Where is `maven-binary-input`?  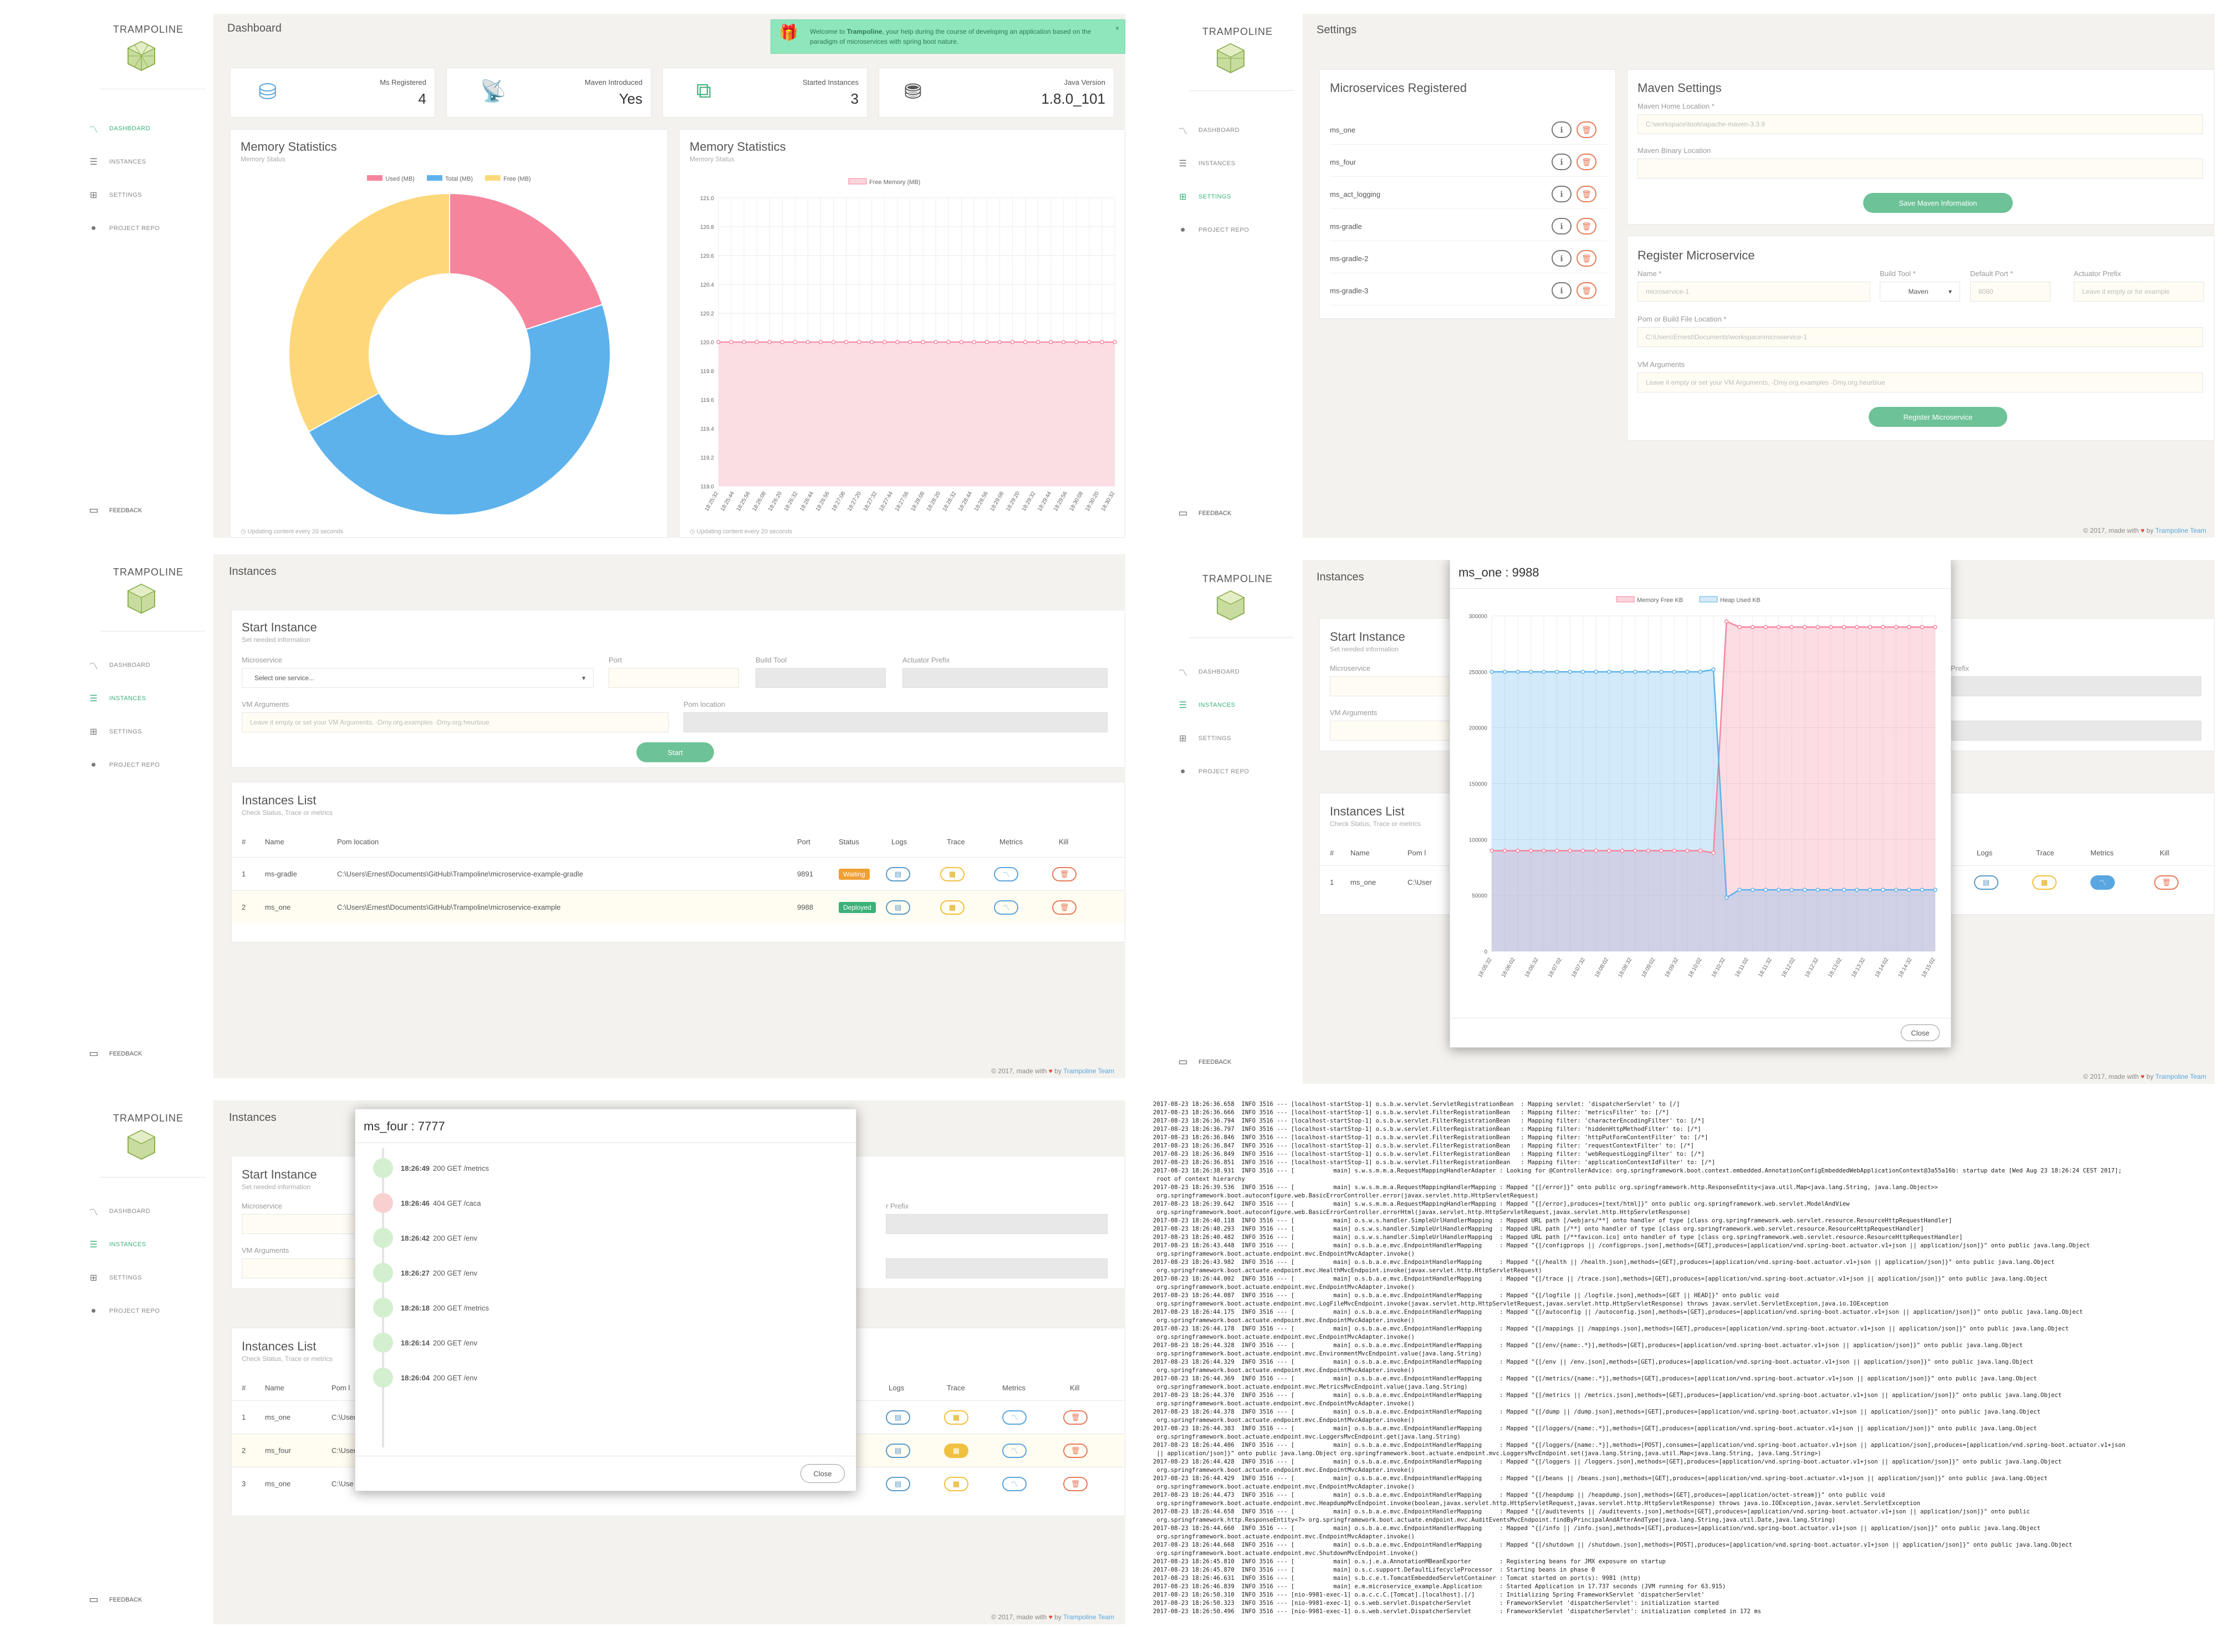 maven-binary-input is located at coordinates (1921, 169).